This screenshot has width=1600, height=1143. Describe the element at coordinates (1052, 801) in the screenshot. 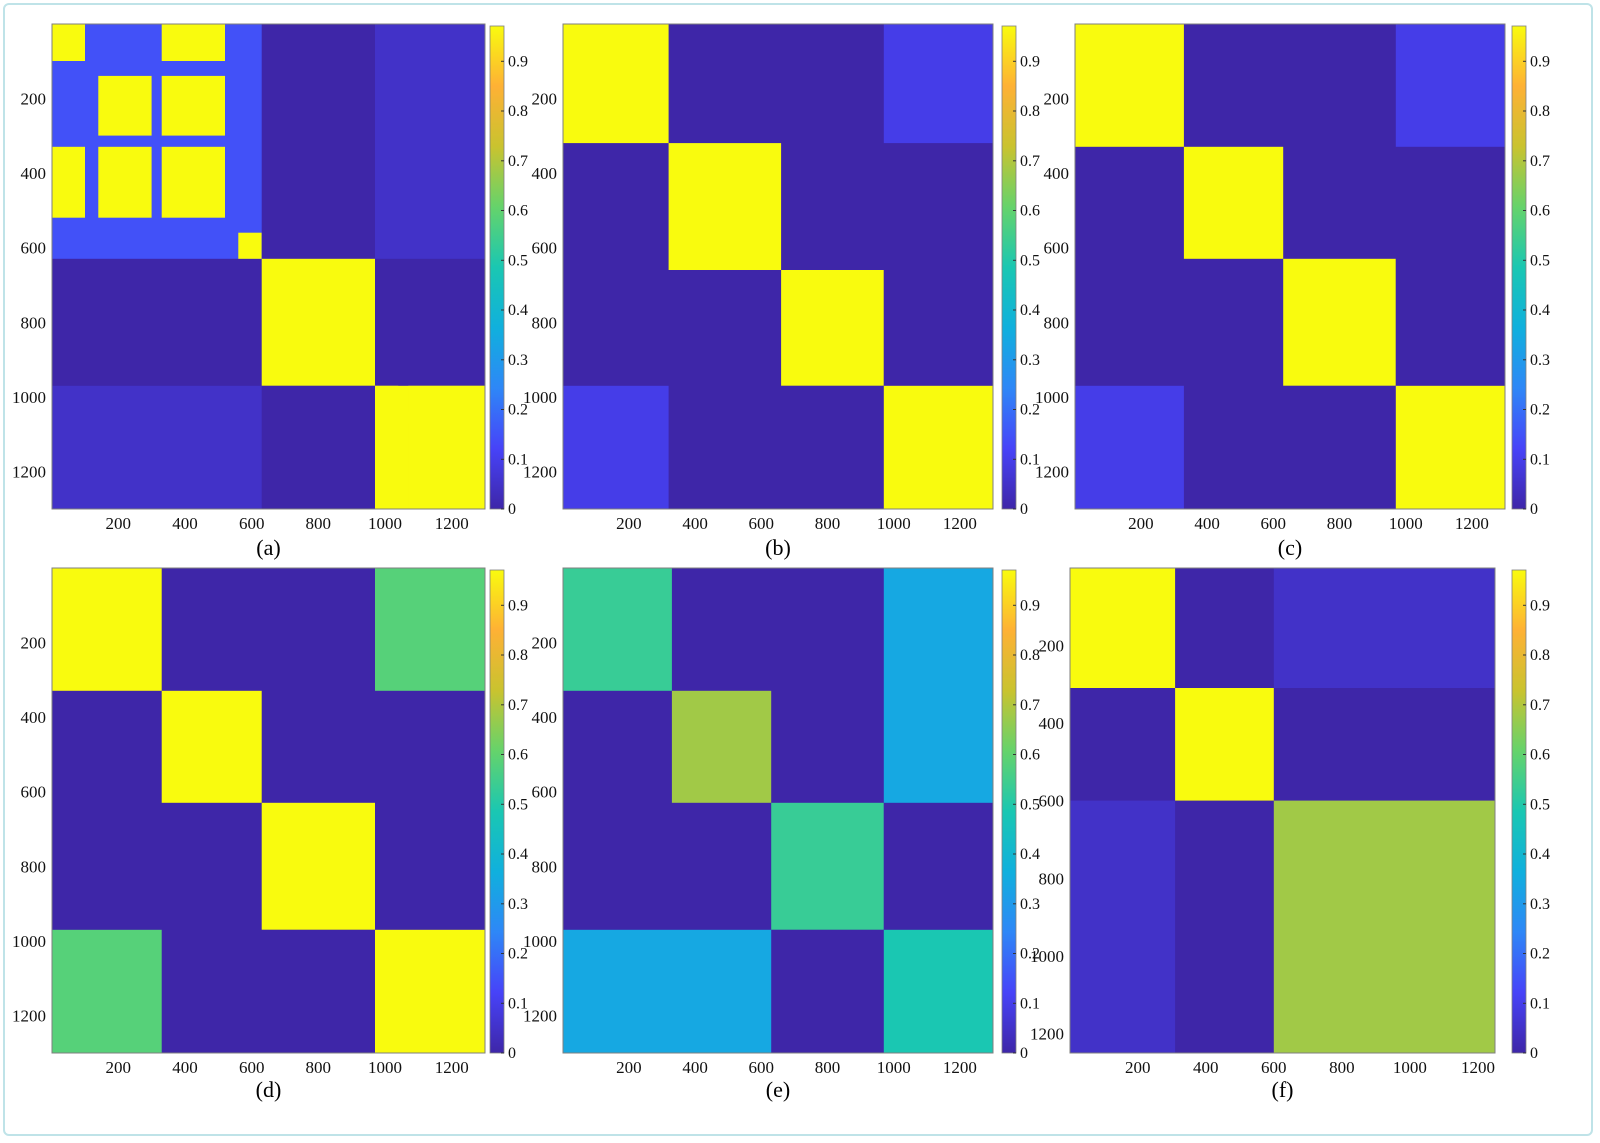

I see `y-tick-label: 600` at that location.